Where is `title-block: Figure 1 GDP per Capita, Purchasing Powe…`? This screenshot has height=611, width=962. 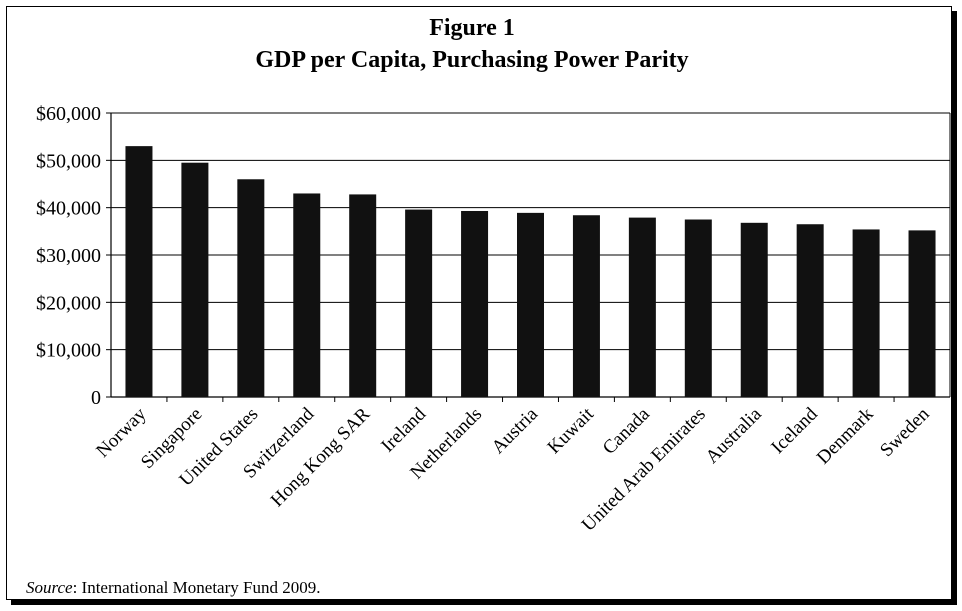 title-block: Figure 1 GDP per Capita, Purchasing Powe… is located at coordinates (472, 44).